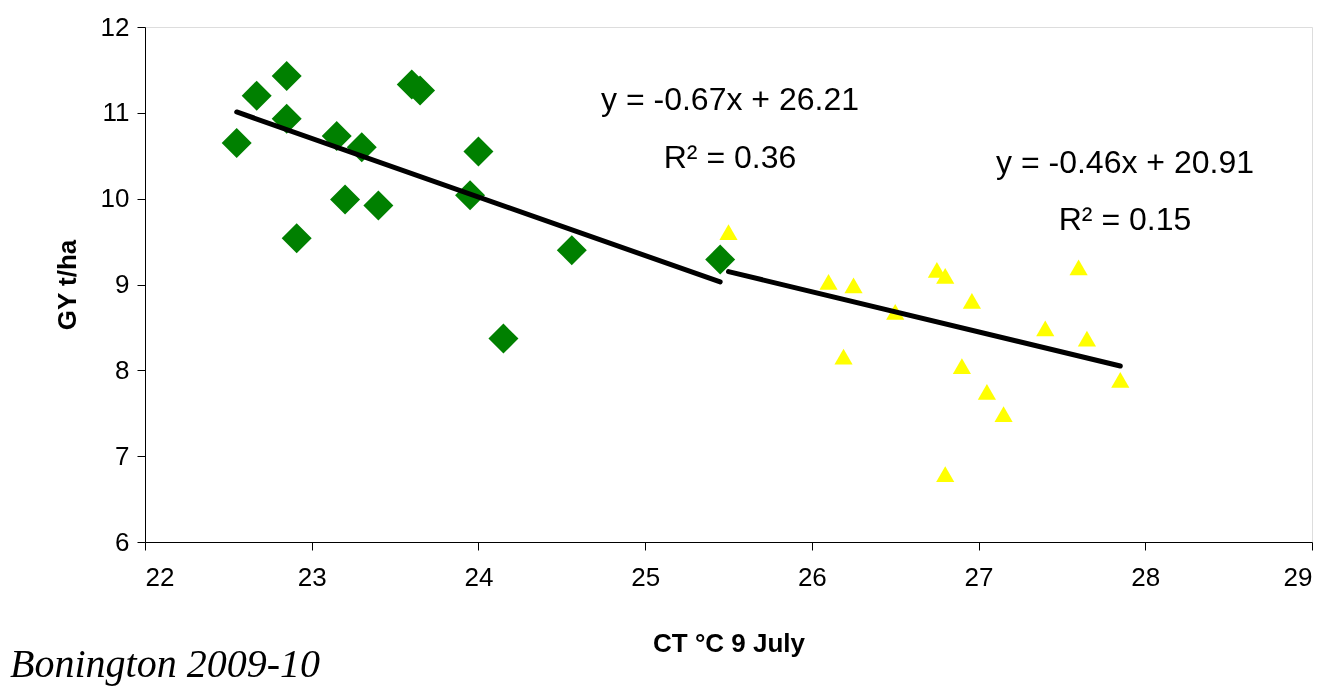  Describe the element at coordinates (979, 576) in the screenshot. I see `x-tick-label: 27` at that location.